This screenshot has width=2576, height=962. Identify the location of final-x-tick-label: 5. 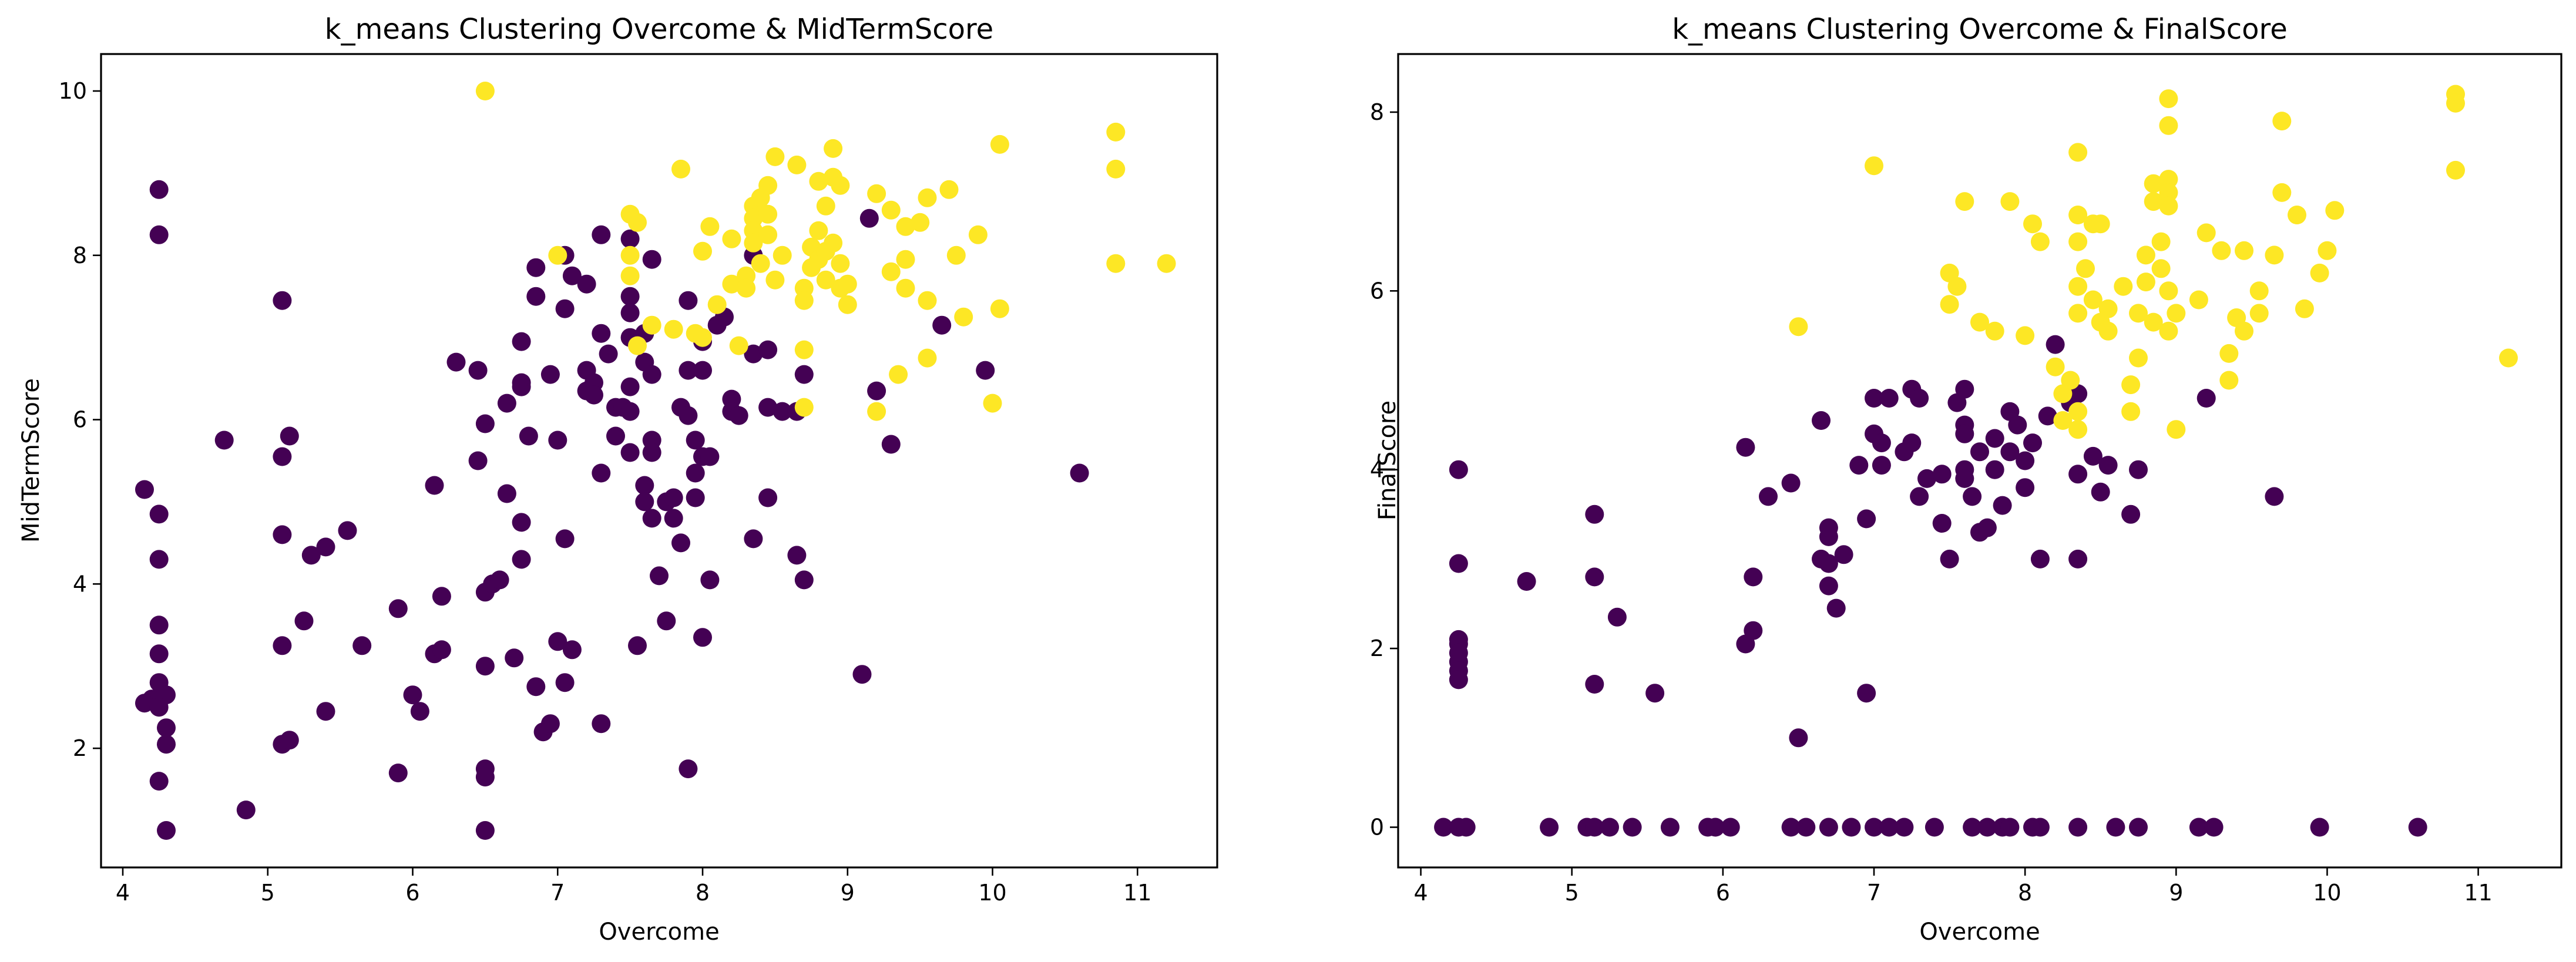
(1572, 893).